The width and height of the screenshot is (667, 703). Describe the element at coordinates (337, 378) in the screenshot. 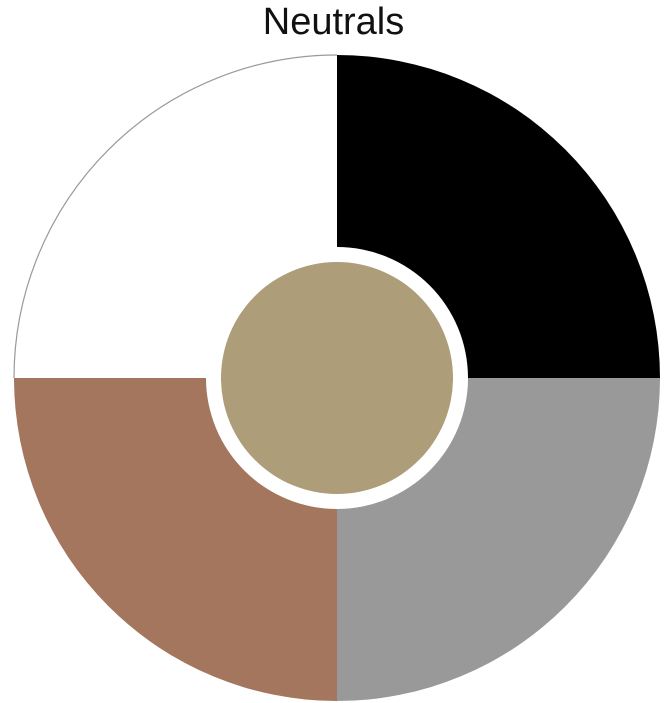

I see `center-swatch-tan` at that location.